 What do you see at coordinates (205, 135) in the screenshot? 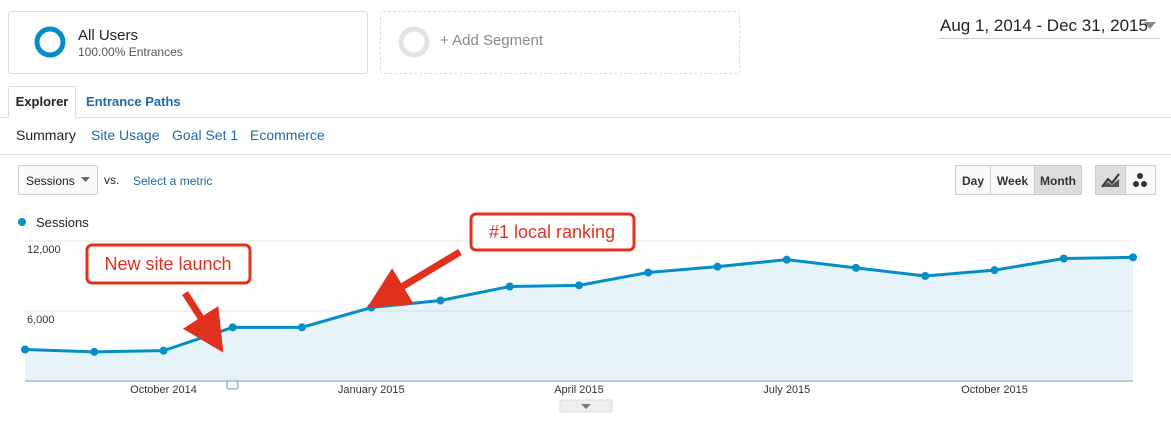
I see `subtab: Goal Set 1` at bounding box center [205, 135].